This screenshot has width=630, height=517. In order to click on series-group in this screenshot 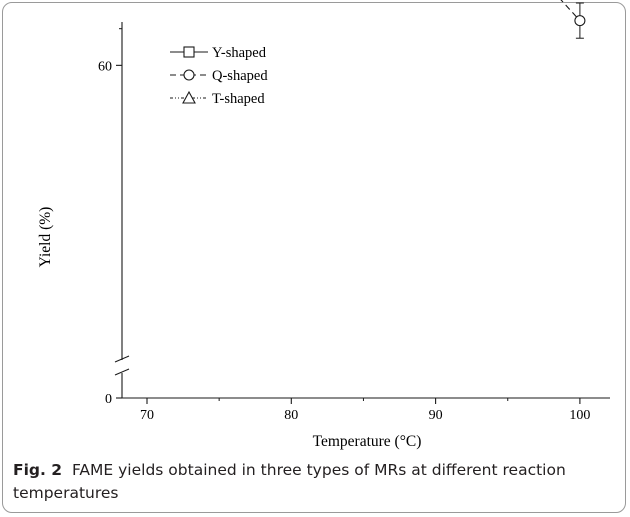, I will do `click(573, 19)`.